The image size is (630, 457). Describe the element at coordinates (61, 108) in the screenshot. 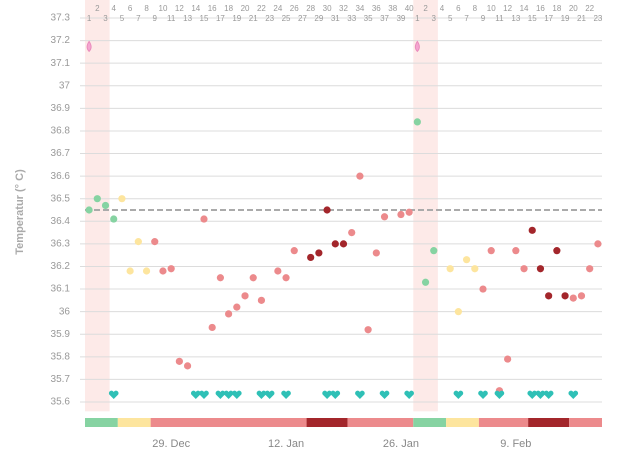

I see `y-tick-label: 36.9` at that location.